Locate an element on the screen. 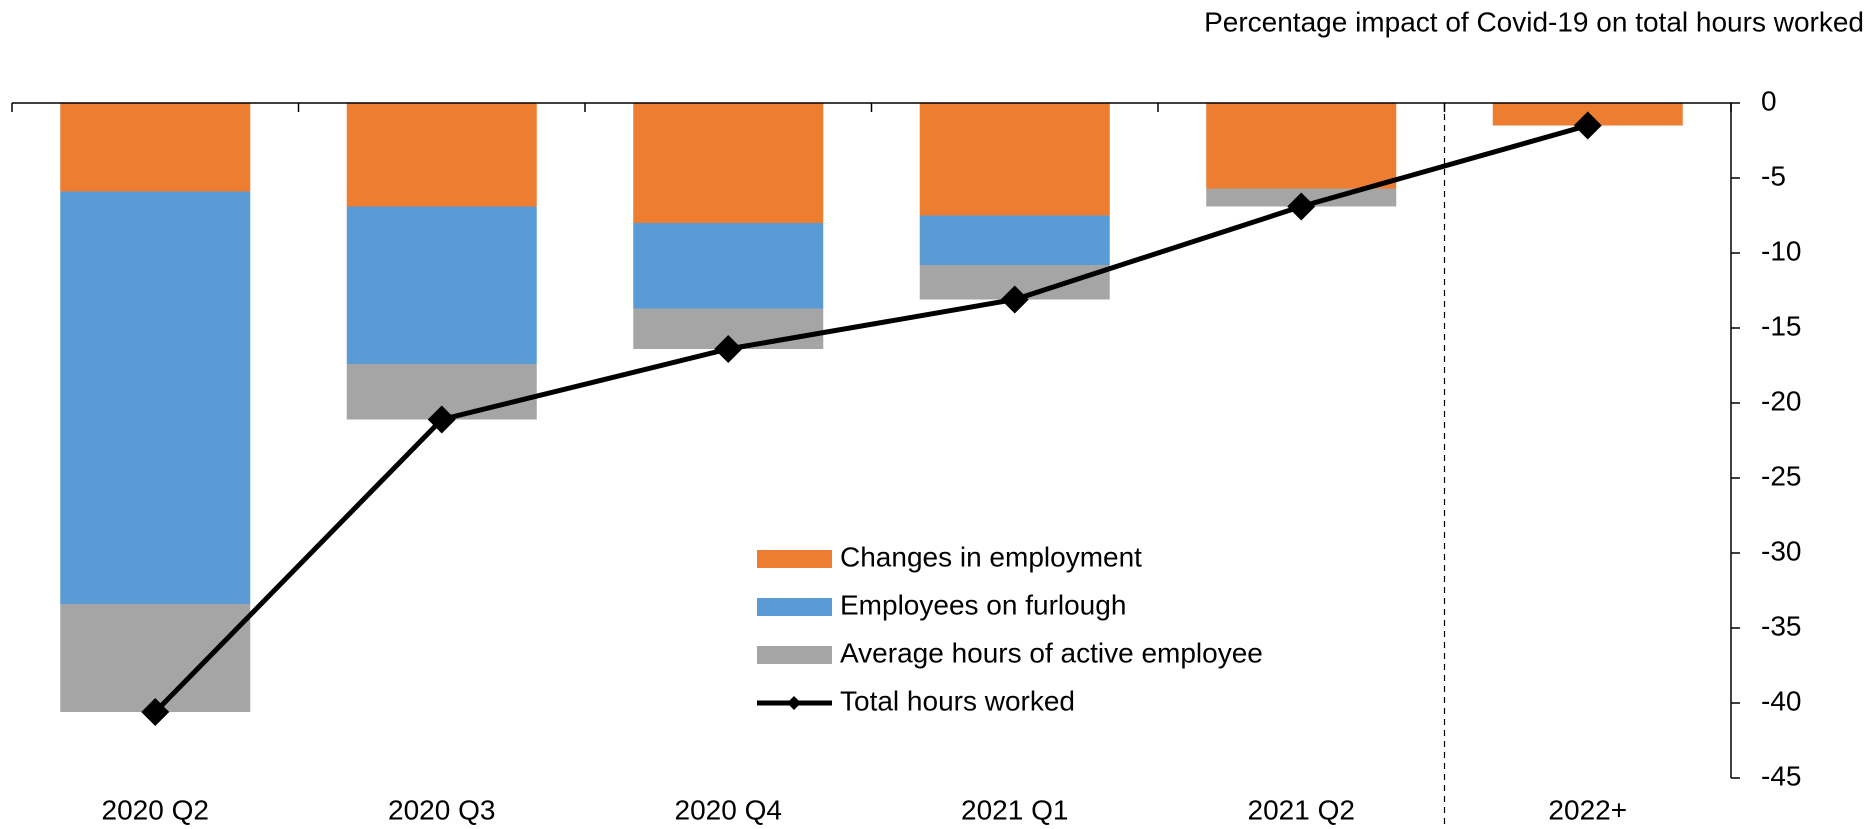  x-tick-label: 2022+ is located at coordinates (1587, 809).